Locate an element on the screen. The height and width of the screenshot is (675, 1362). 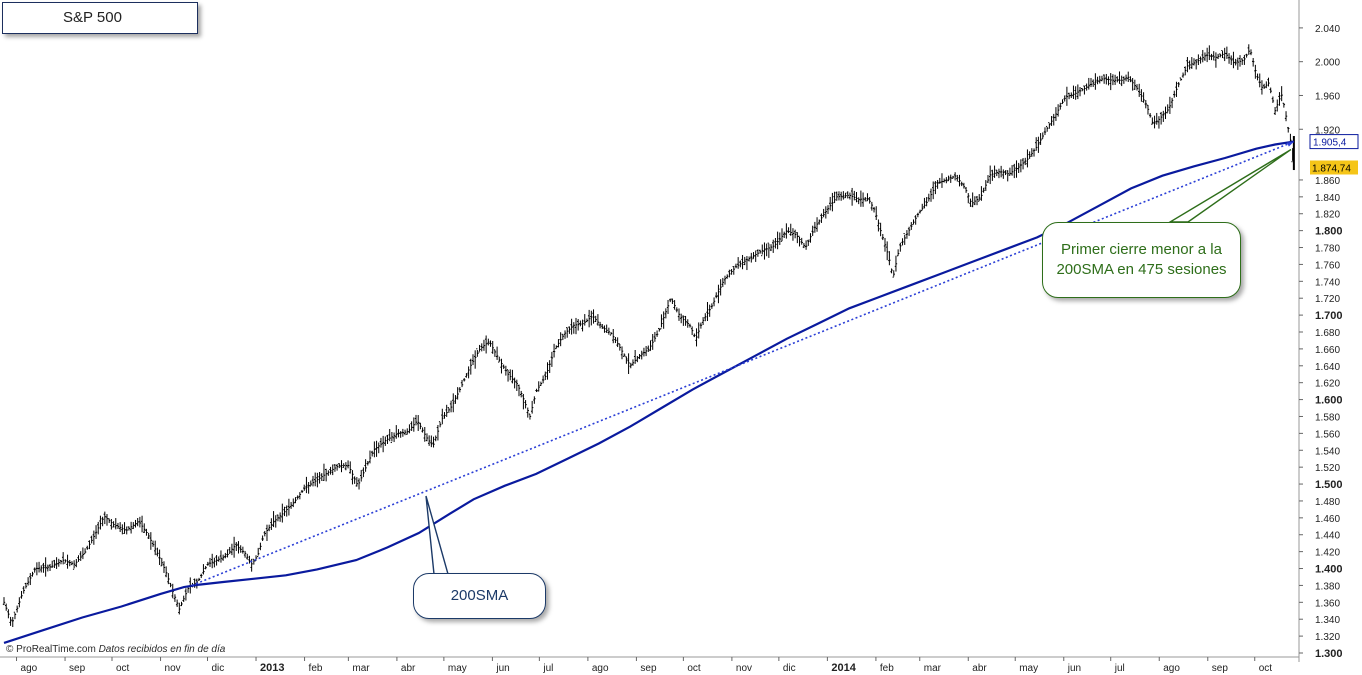
y-tick-label: 1.800 is located at coordinates (1329, 232).